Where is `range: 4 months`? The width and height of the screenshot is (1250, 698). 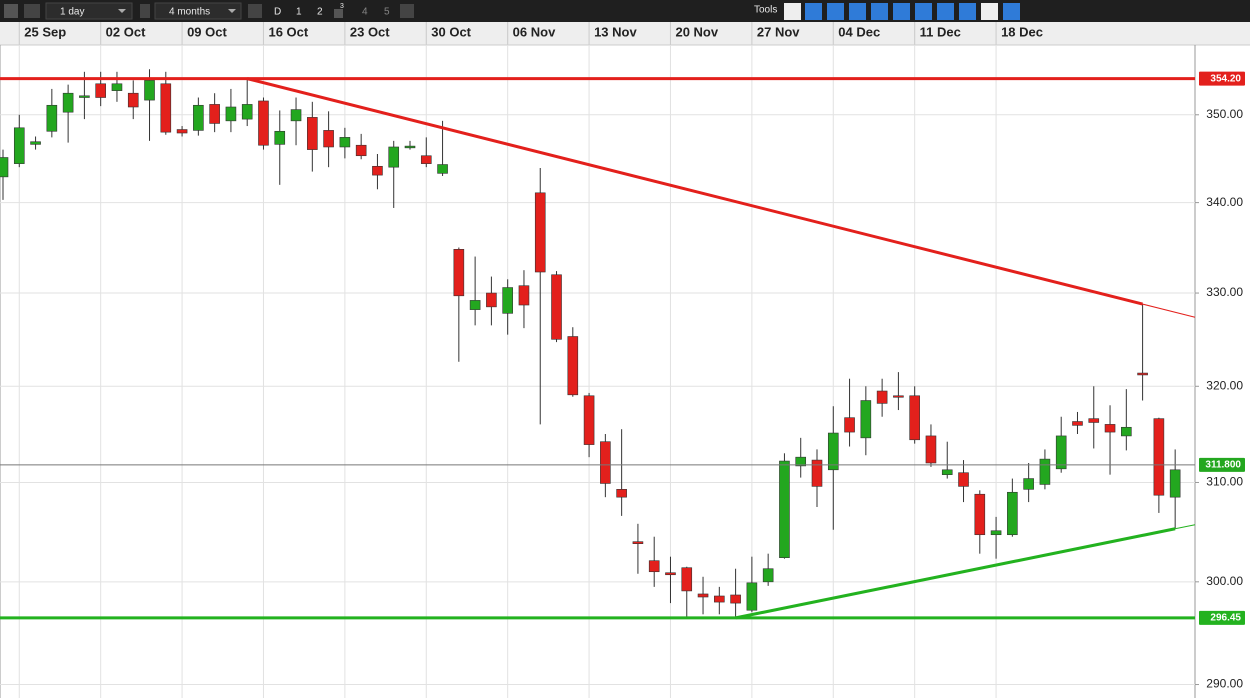 range: 4 months is located at coordinates (189, 12).